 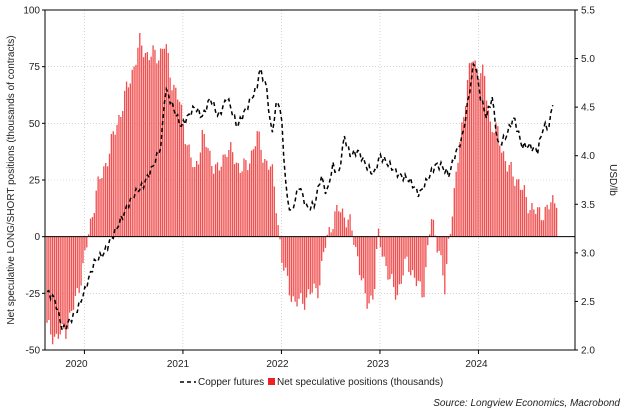 I want to click on left-tick-label-3: 25, so click(x=35, y=181).